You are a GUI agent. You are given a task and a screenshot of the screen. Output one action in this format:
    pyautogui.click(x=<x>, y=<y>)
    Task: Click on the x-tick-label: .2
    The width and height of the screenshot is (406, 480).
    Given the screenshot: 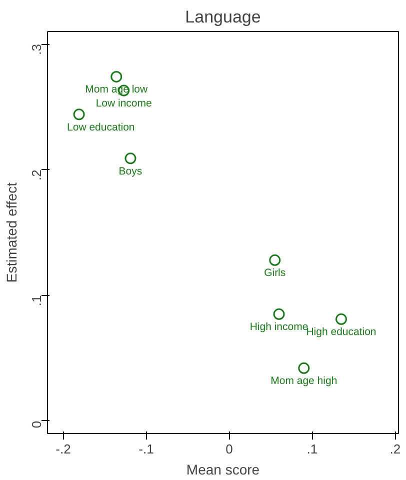 What is the action you would take?
    pyautogui.click(x=395, y=449)
    